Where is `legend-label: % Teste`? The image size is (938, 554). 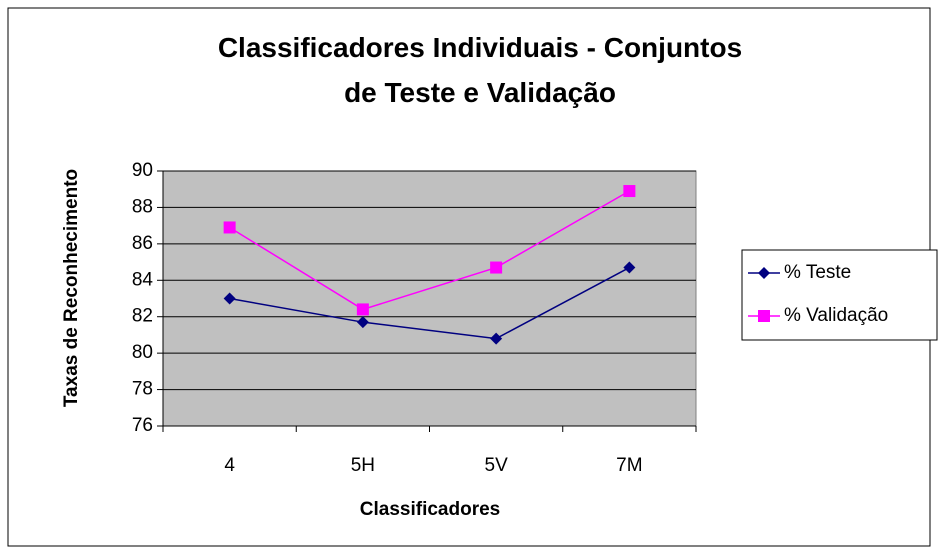
legend-label: % Teste is located at coordinates (817, 272).